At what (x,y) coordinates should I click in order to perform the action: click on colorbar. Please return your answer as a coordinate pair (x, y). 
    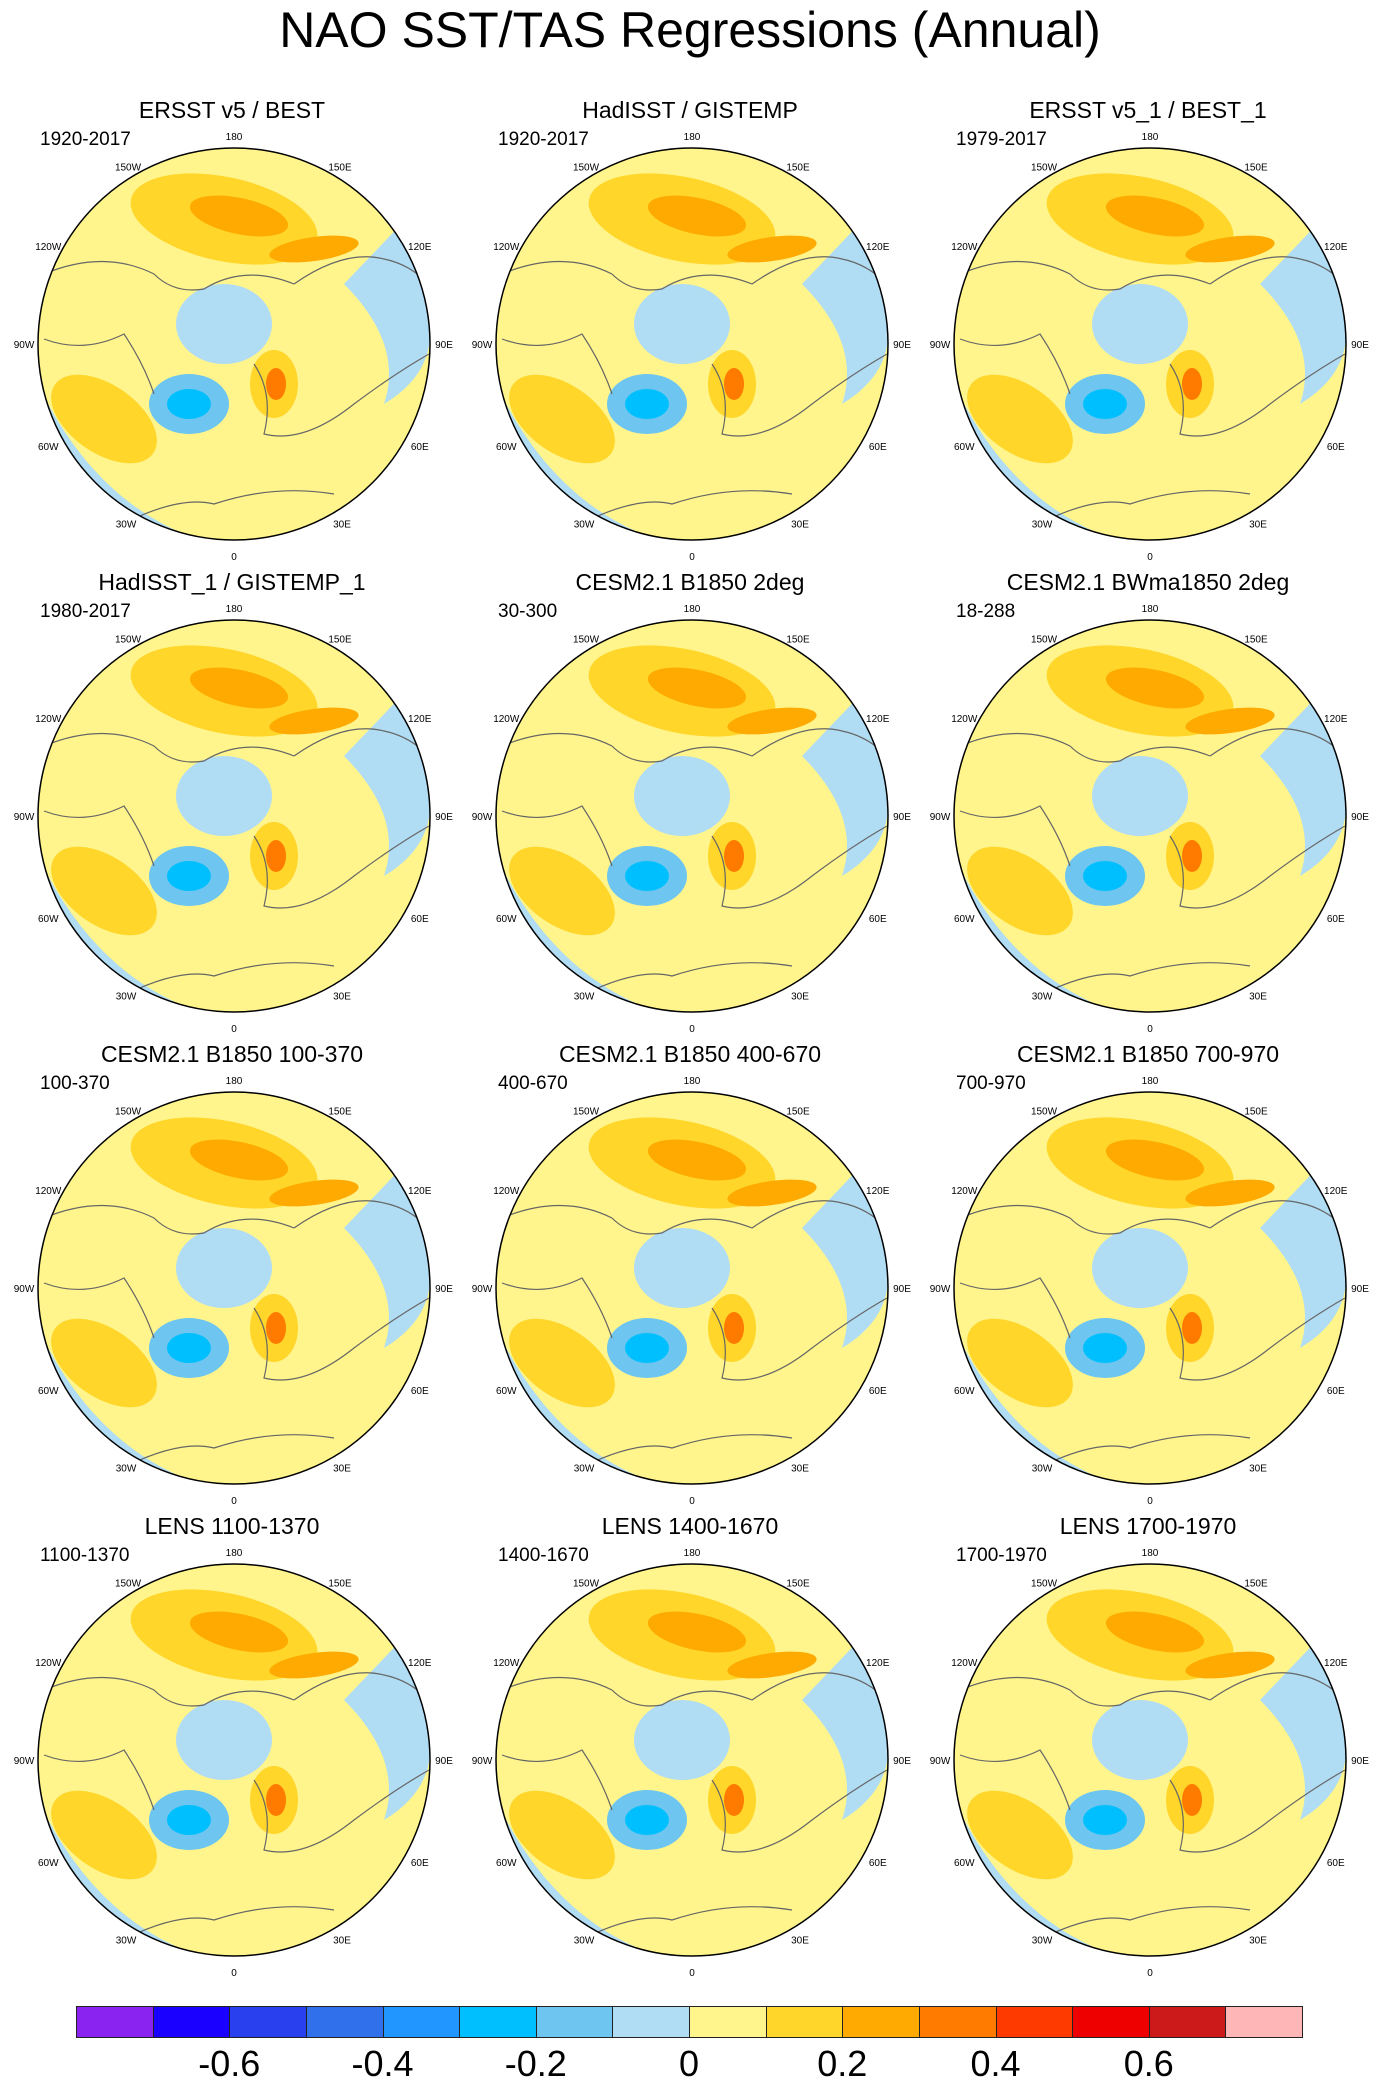
    Looking at the image, I should click on (689, 2022).